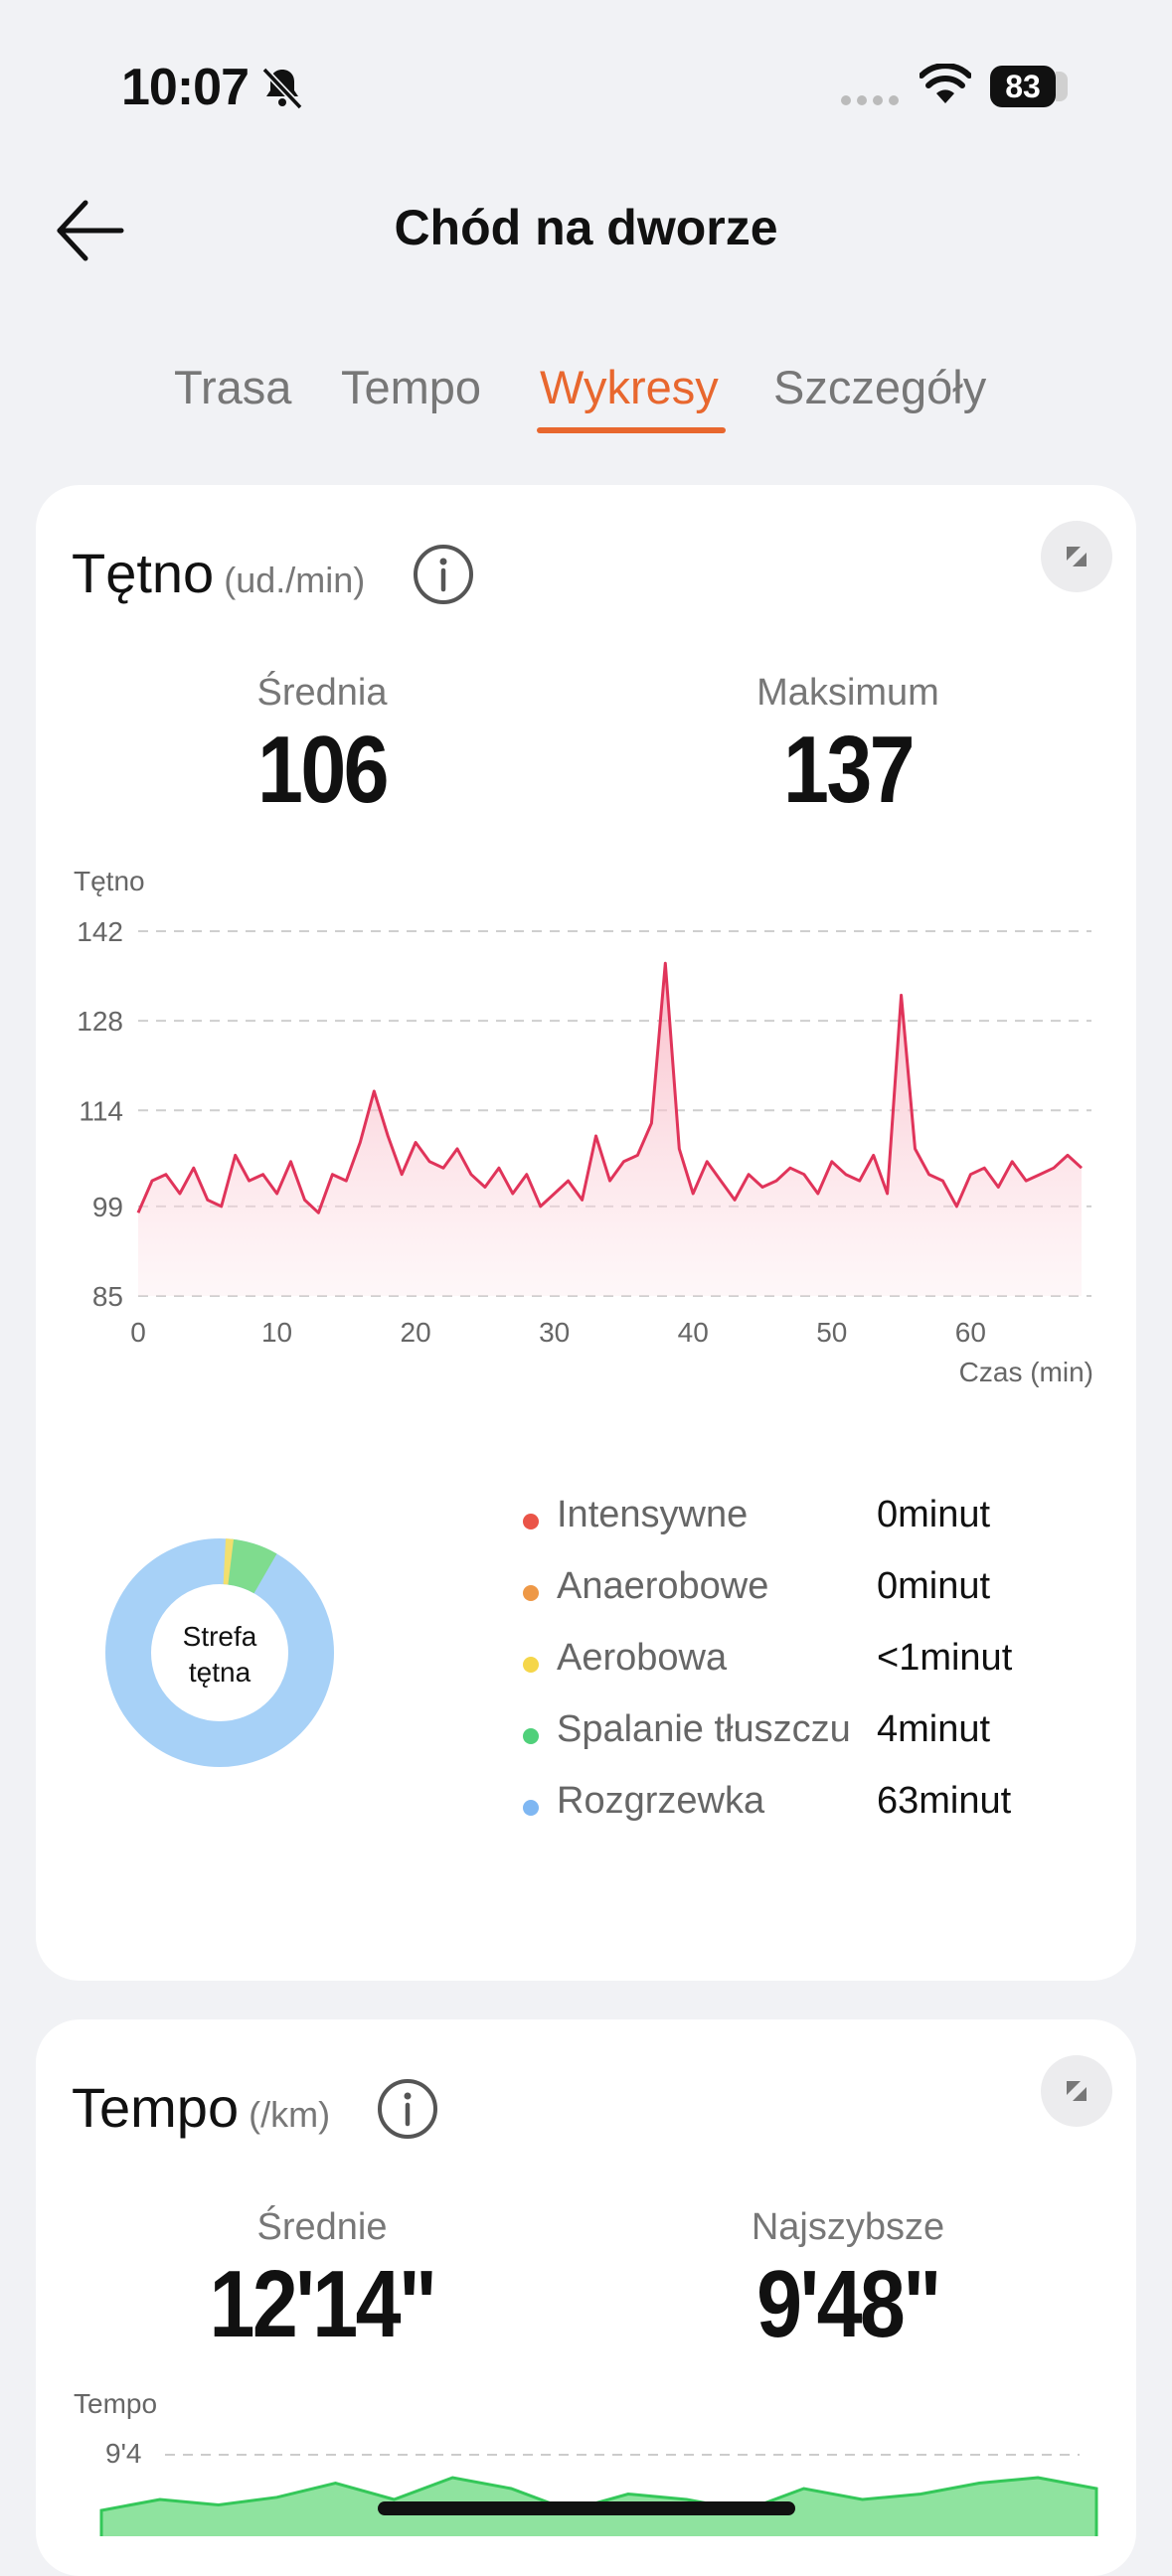 Image resolution: width=1172 pixels, height=2576 pixels. Describe the element at coordinates (870, 100) in the screenshot. I see `cellular-signal-icon` at that location.